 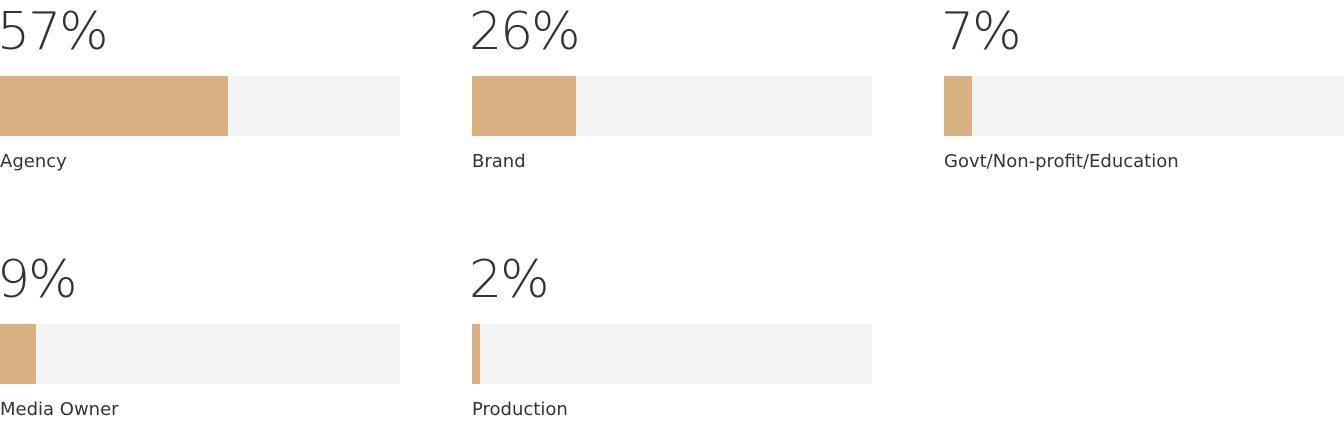 What do you see at coordinates (1061, 161) in the screenshot?
I see `category-label: Govt/Non-profit/Education` at bounding box center [1061, 161].